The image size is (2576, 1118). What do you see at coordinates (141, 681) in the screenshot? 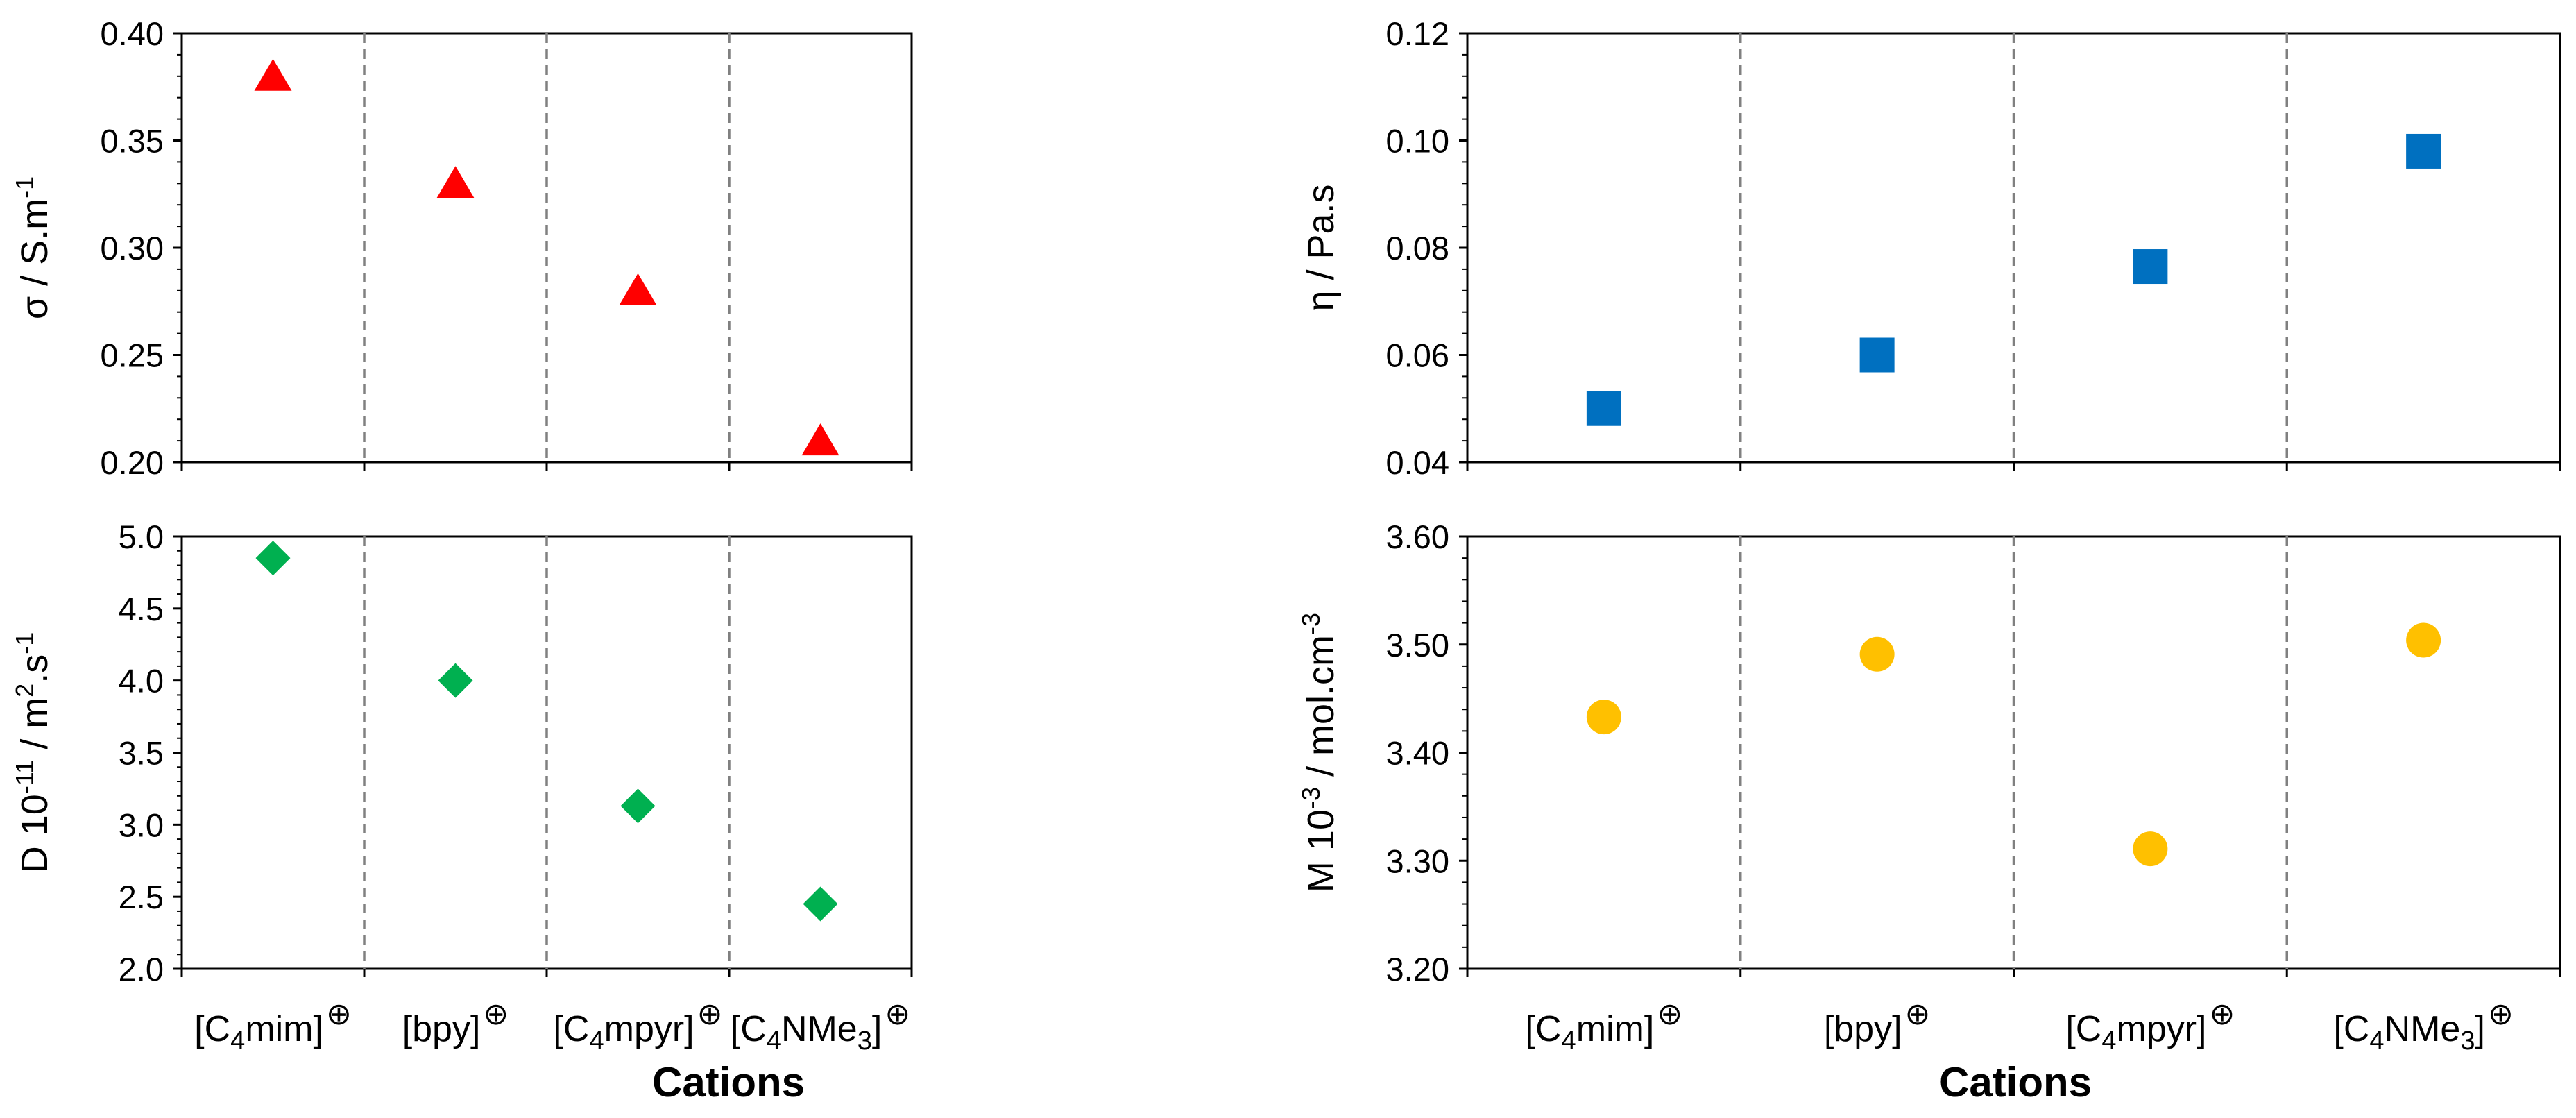
I see `y-tick-label: 4.0` at bounding box center [141, 681].